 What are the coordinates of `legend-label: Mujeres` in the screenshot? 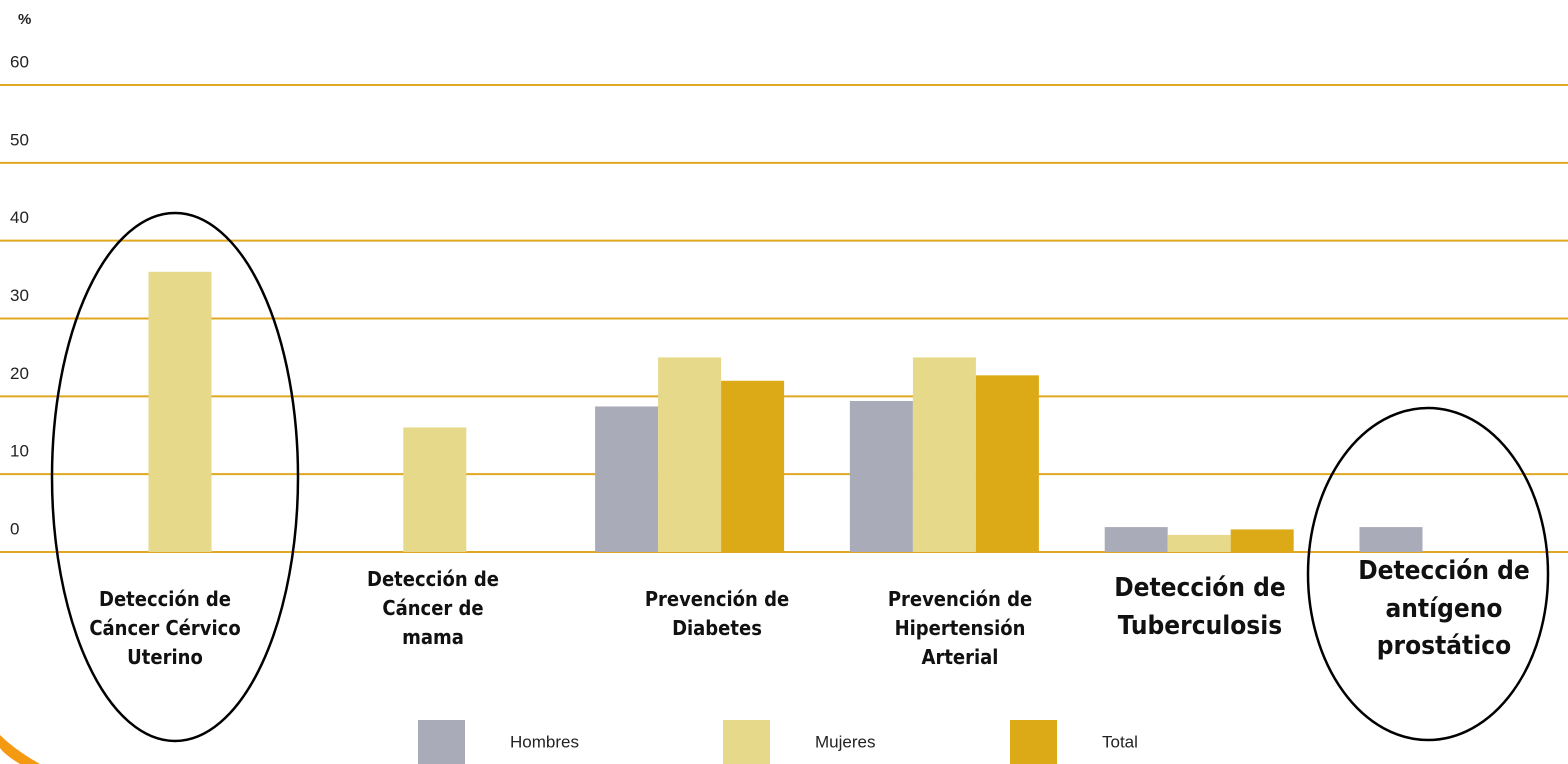 It's located at (845, 741).